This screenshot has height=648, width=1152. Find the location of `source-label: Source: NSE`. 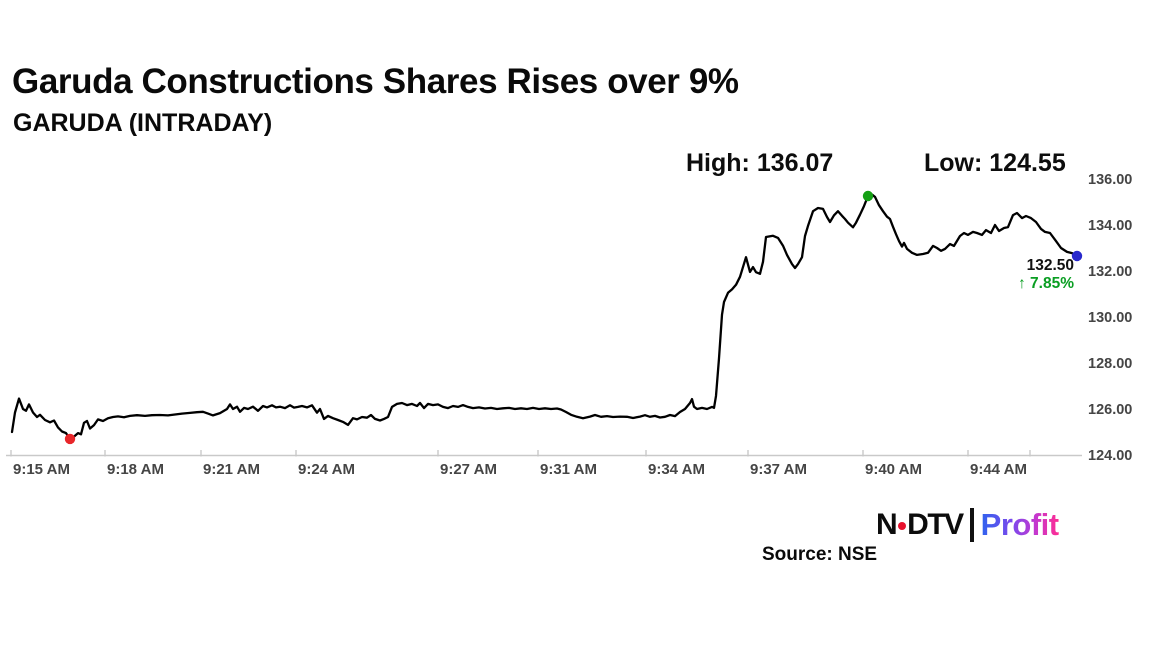

source-label: Source: NSE is located at coordinates (820, 554).